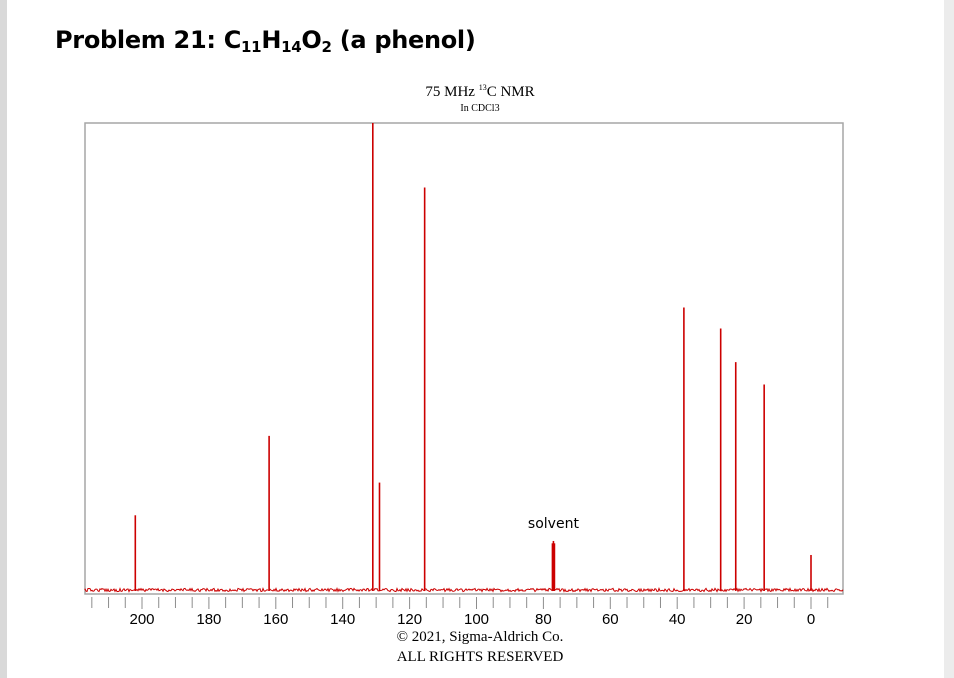 This screenshot has height=678, width=954. I want to click on problem-title: Problem 21: C11H14O2 (a phenol), so click(265, 41).